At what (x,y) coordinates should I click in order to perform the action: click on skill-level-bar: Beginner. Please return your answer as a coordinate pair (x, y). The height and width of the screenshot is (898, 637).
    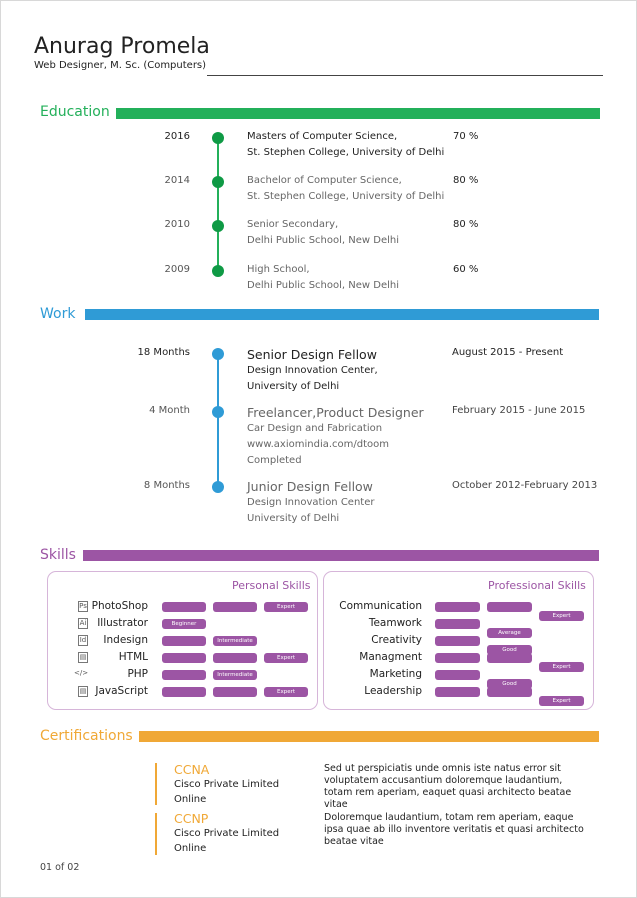
    Looking at the image, I should click on (184, 624).